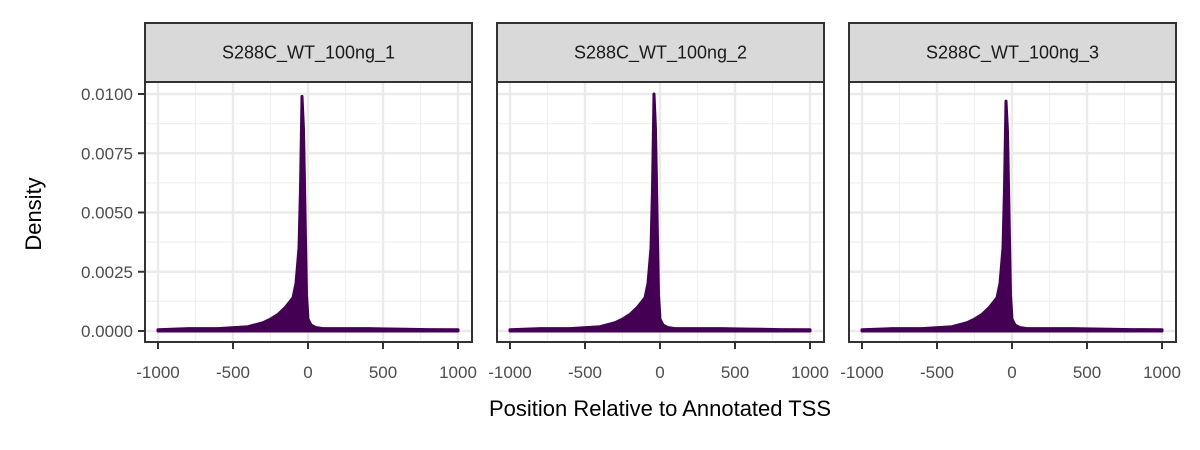 The height and width of the screenshot is (450, 1200). Describe the element at coordinates (107, 213) in the screenshot. I see `y-tick-label: 0.0050` at that location.